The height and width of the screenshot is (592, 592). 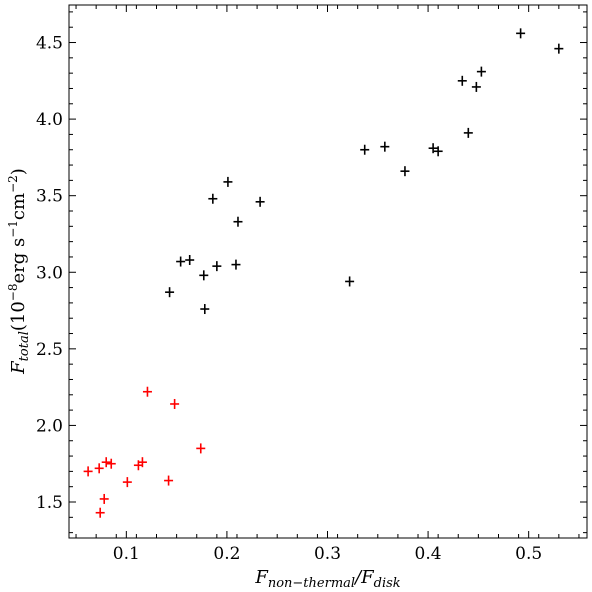 What do you see at coordinates (428, 554) in the screenshot?
I see `x-tick-label: 0.4` at bounding box center [428, 554].